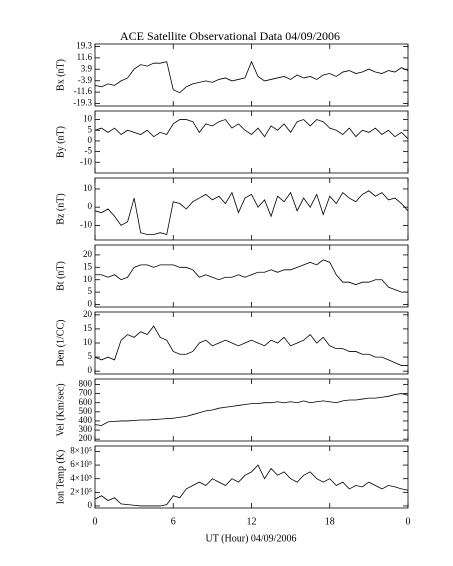  What do you see at coordinates (60, 75) in the screenshot?
I see `y-axis-label: Bx (nT)` at bounding box center [60, 75].